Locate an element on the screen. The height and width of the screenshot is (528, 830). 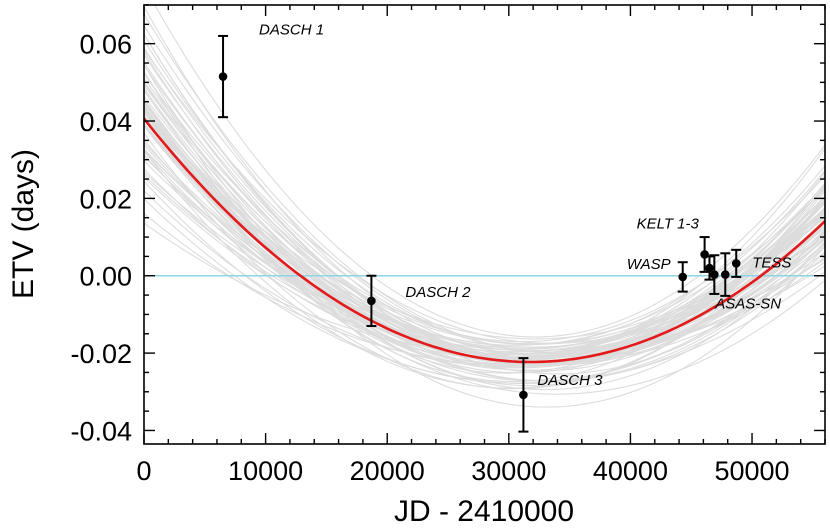
x-tick-label: 20000 is located at coordinates (387, 471).